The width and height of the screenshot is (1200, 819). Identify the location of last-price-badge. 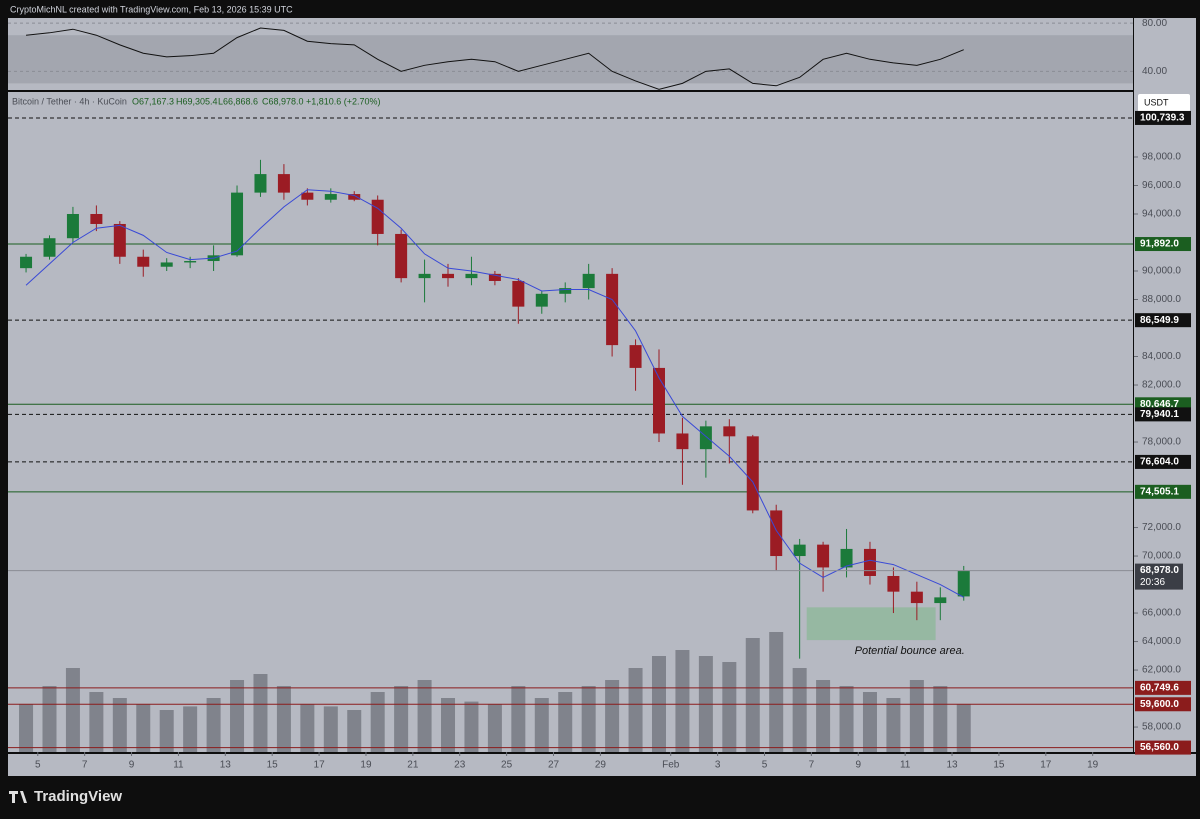
(1159, 576).